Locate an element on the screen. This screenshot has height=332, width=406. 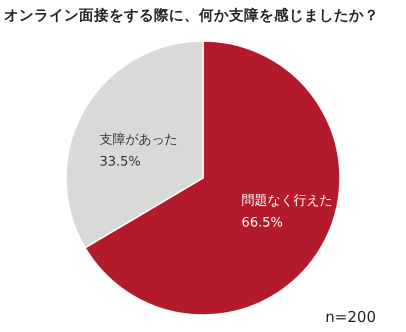
text: n=200 is located at coordinates (350, 317).